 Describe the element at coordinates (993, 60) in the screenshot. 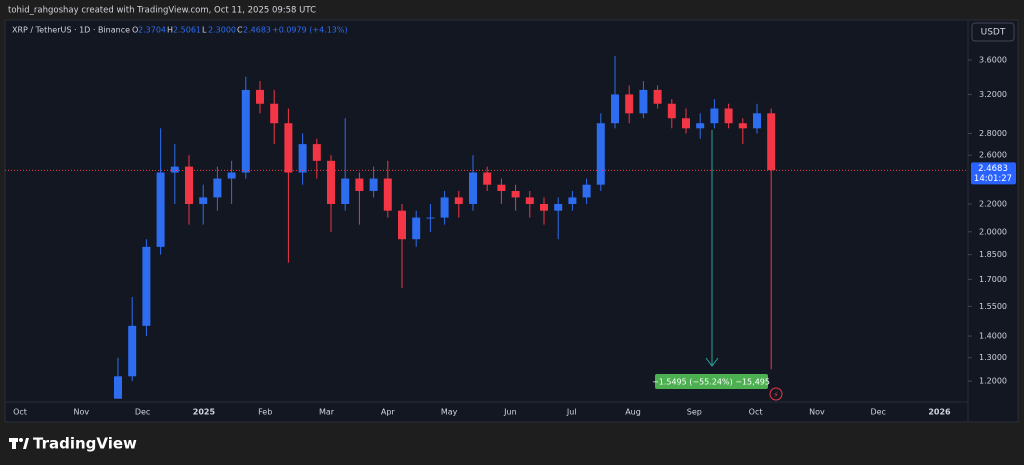

I see `y-tick-label: 3.6000` at that location.